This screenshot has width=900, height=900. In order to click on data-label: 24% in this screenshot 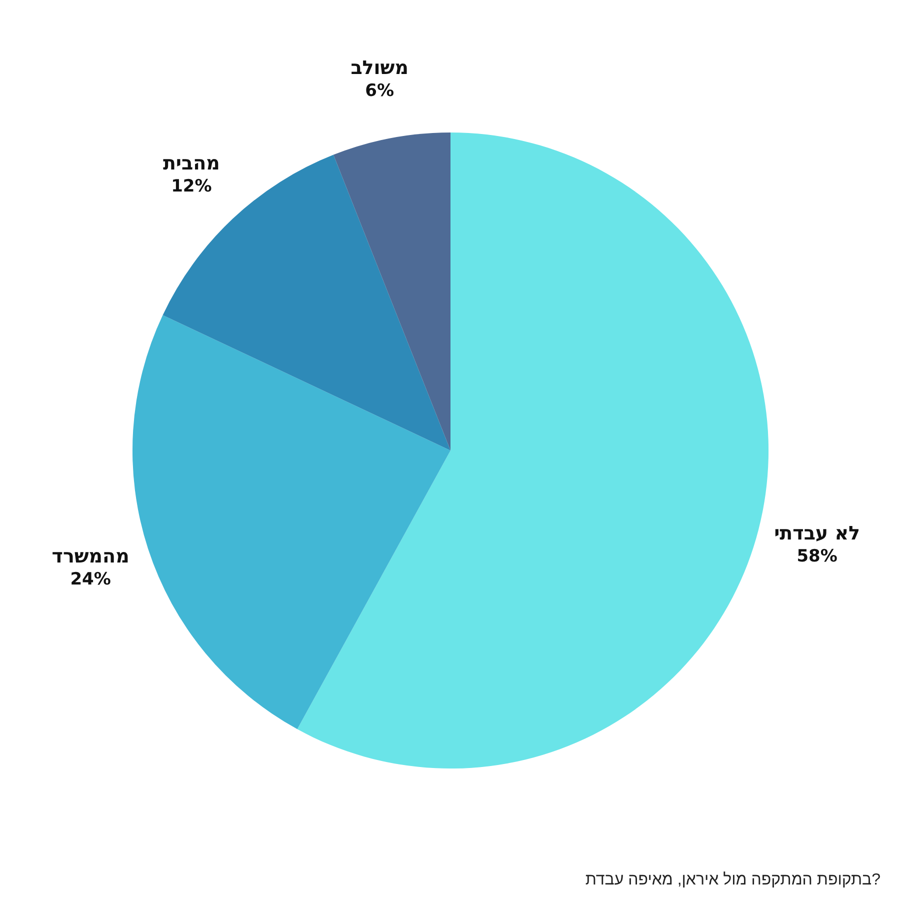, I will do `click(90, 579)`.